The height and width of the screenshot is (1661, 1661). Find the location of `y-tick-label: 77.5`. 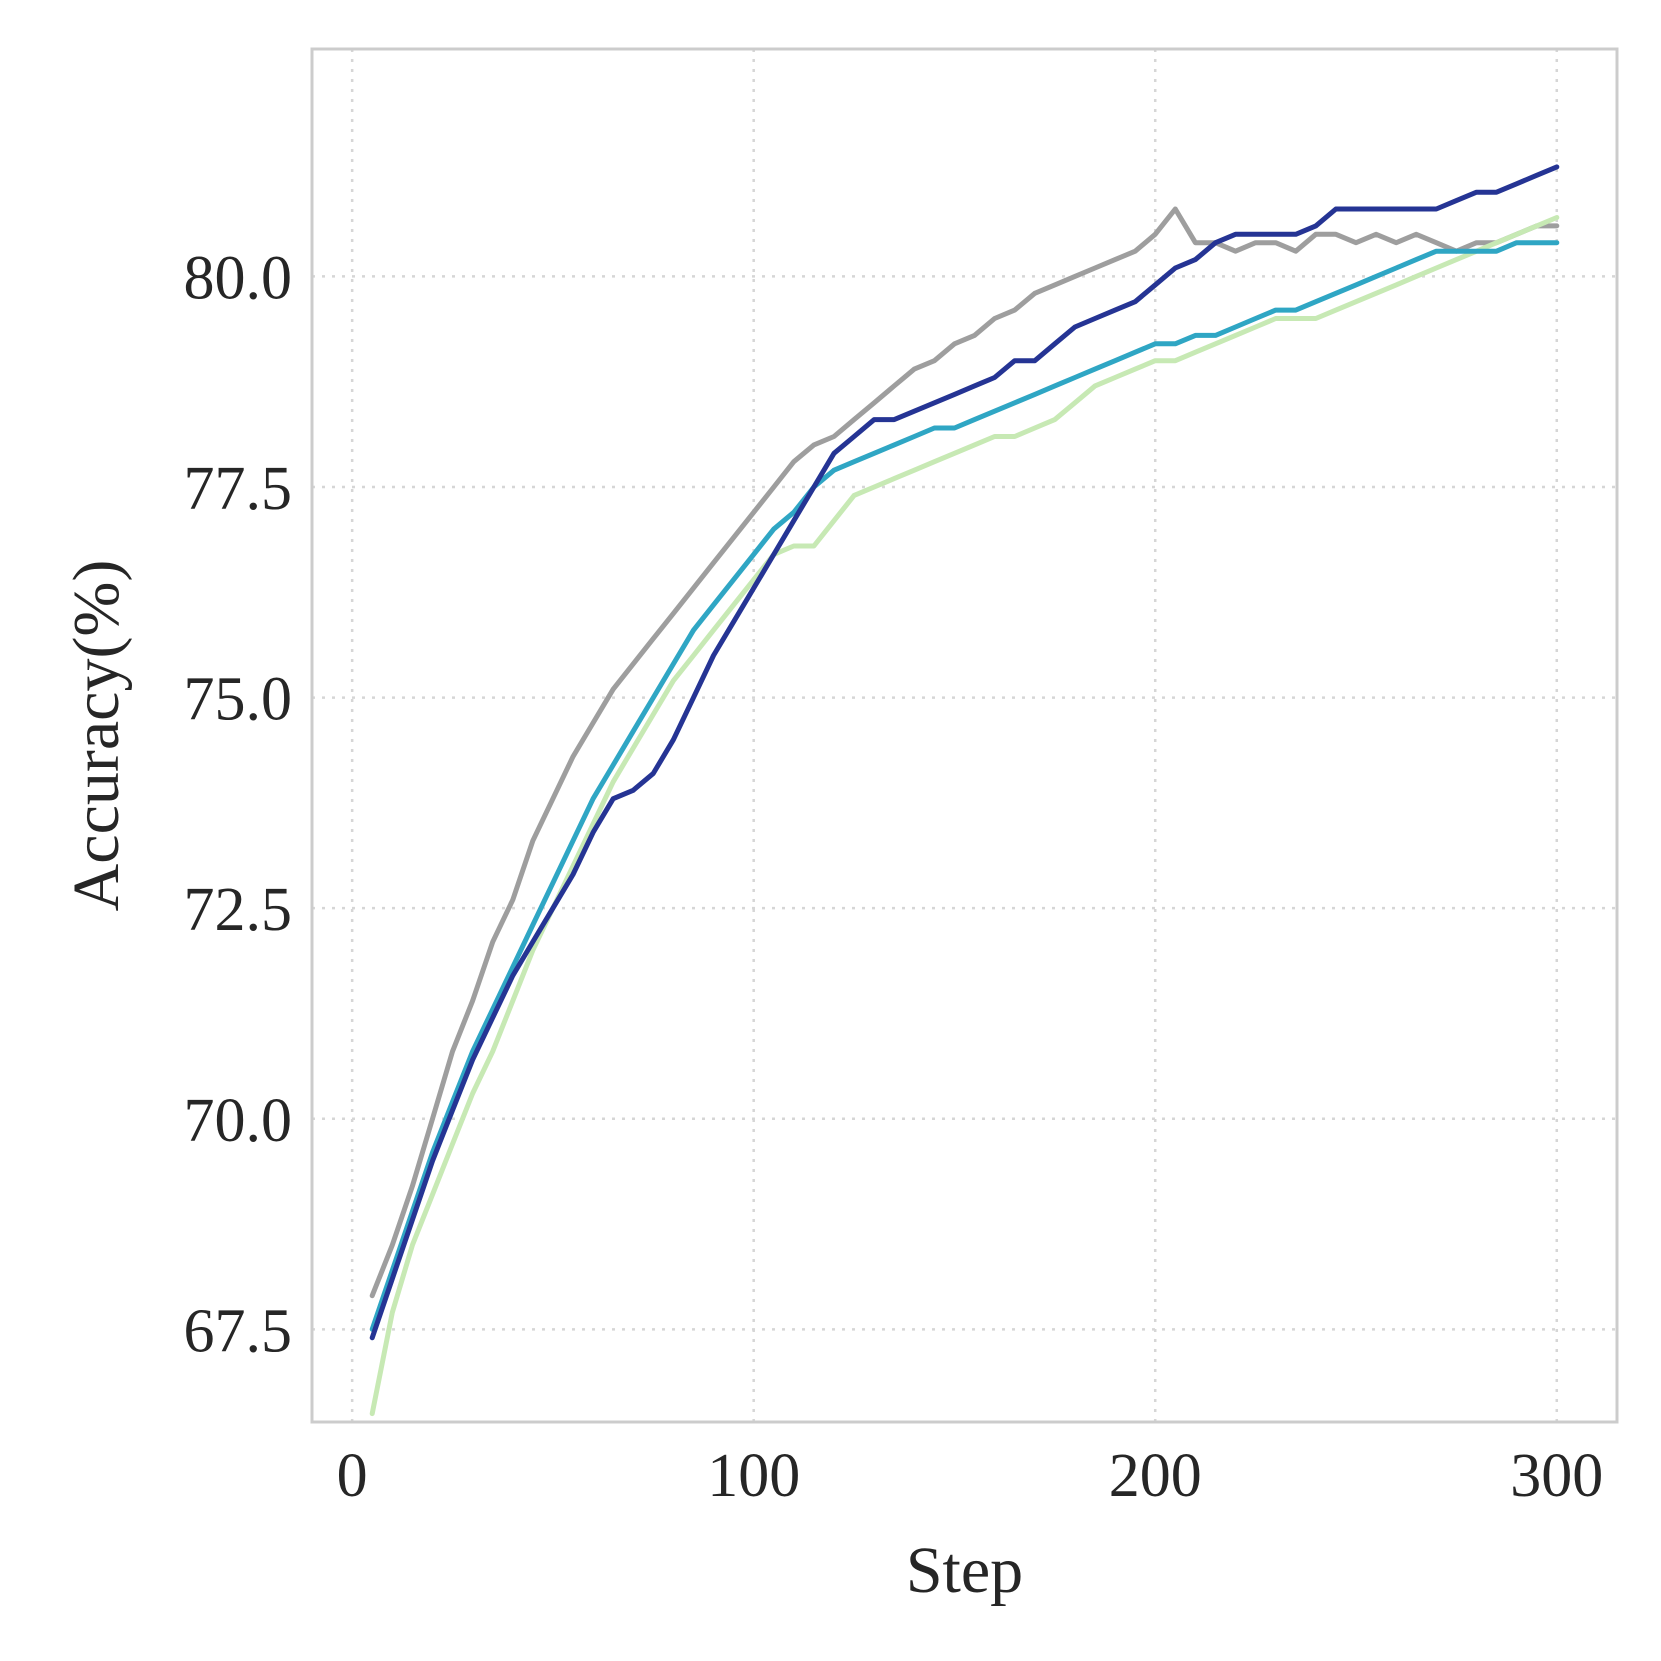

y-tick-label: 77.5 is located at coordinates (238, 489).